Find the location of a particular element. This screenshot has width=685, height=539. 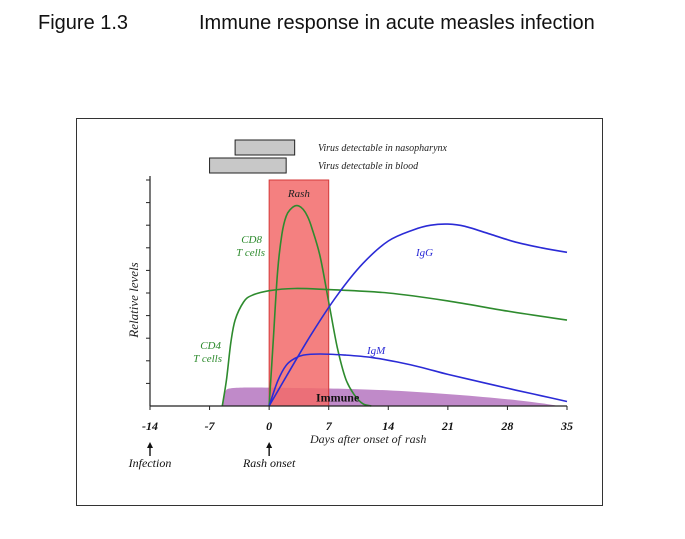

x-tick-label: 35 is located at coordinates (566, 426).